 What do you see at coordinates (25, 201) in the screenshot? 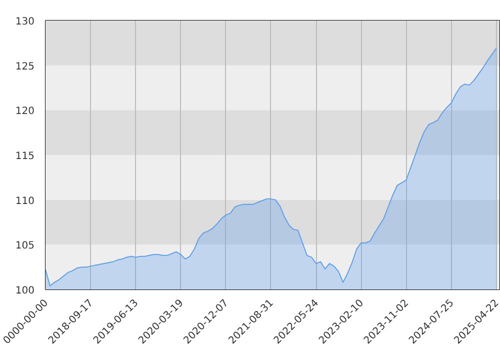
I see `y-tick-label: 110` at bounding box center [25, 201].